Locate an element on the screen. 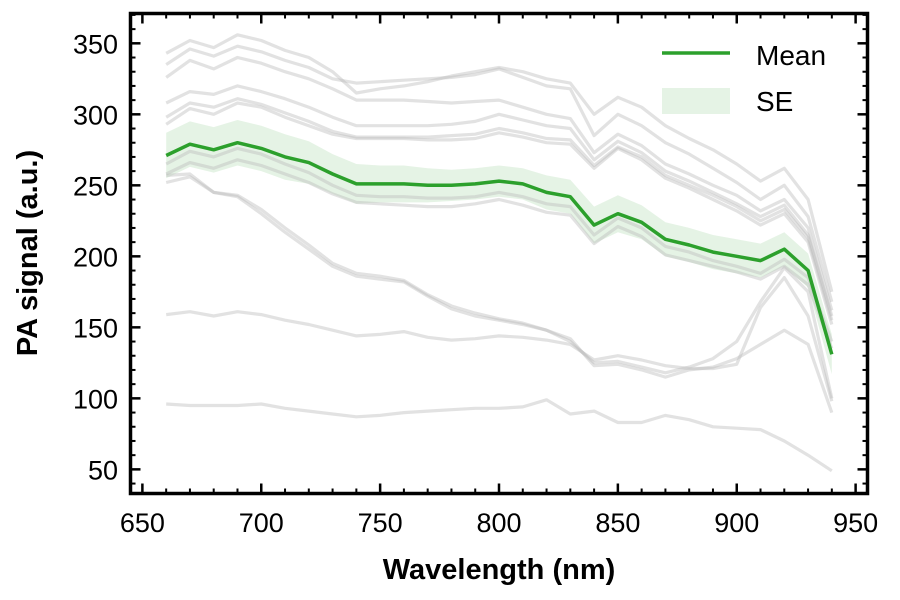 The height and width of the screenshot is (600, 900). y-tick-label-50: 50 is located at coordinates (103, 470).